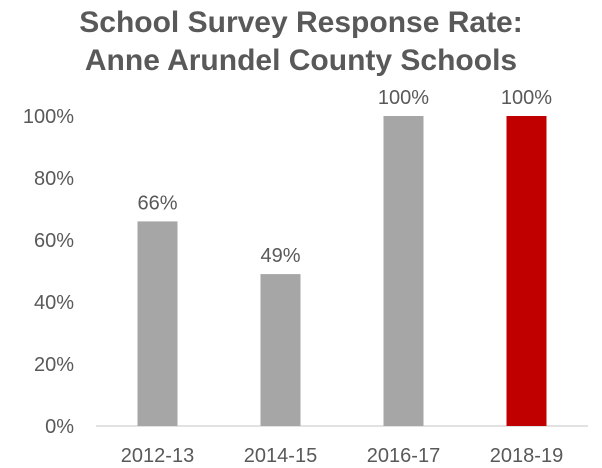 This screenshot has height=468, width=602. Describe the element at coordinates (54, 365) in the screenshot. I see `y-tick-label: 20%` at that location.